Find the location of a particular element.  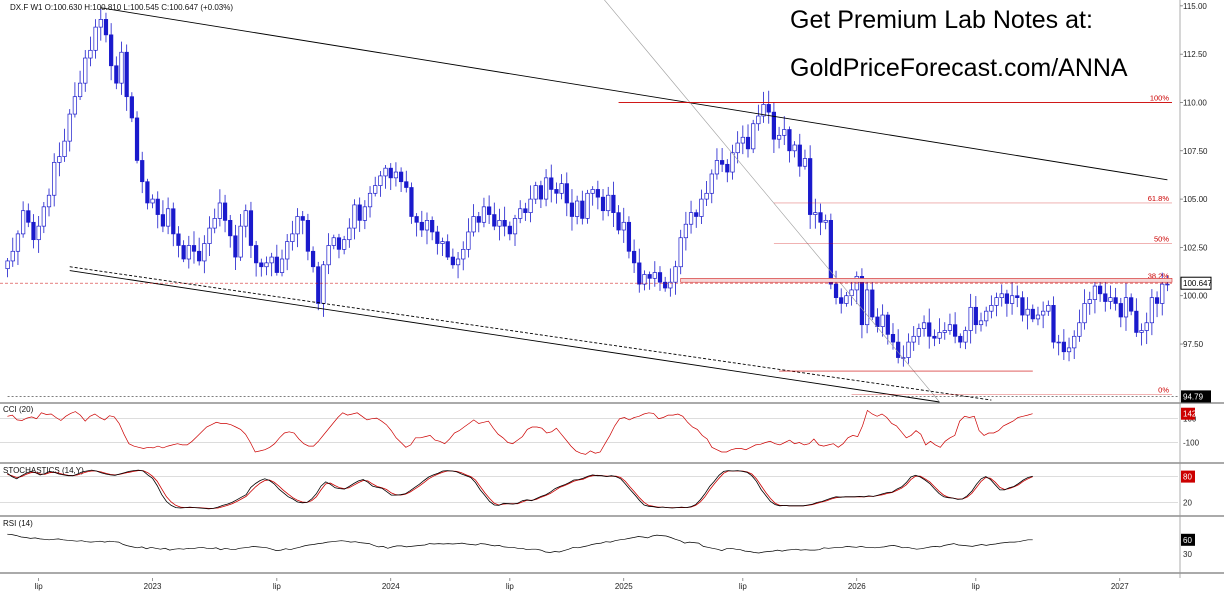

cci-reference-lines is located at coordinates (589, 430).